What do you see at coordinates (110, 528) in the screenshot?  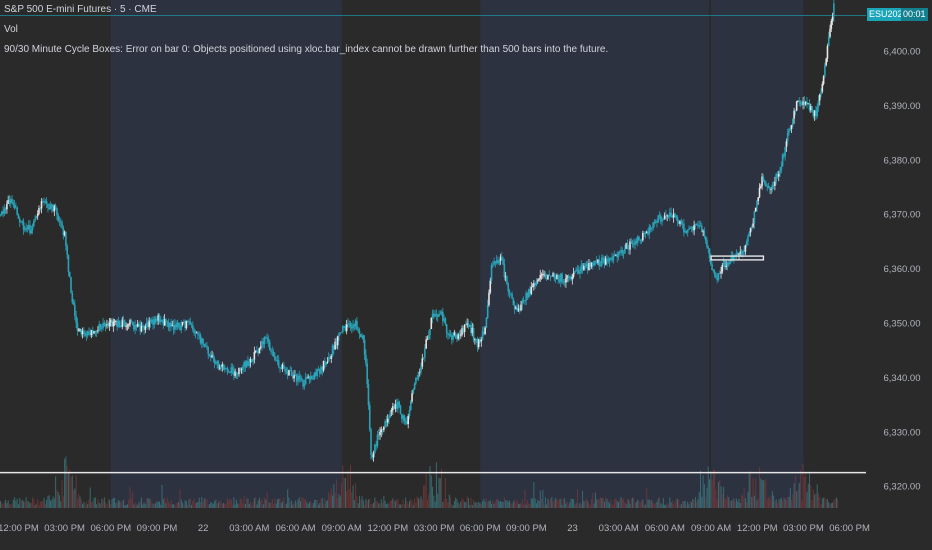 I see `x-tick-label: 06:00 PM` at bounding box center [110, 528].